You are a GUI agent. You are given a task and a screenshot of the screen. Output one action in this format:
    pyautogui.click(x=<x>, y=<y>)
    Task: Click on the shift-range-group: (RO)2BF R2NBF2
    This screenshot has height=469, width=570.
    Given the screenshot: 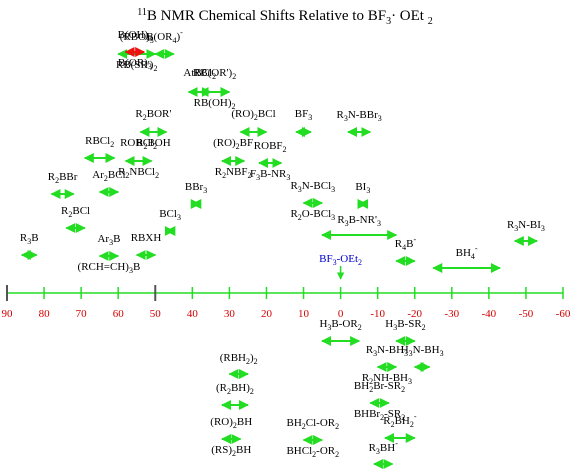 What is the action you would take?
    pyautogui.click(x=233, y=158)
    